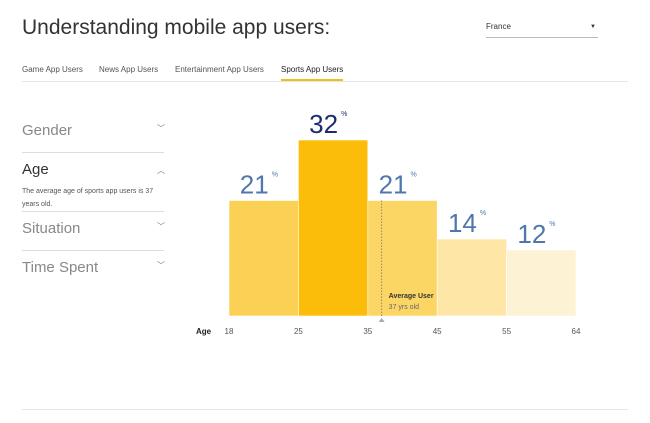  What do you see at coordinates (506, 331) in the screenshot?
I see `x-tick-label: 55` at bounding box center [506, 331].